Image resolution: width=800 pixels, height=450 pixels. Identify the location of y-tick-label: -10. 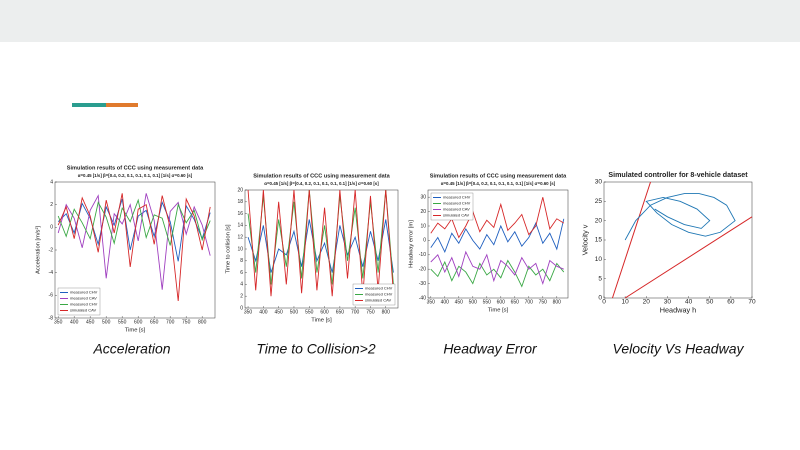
(422, 255).